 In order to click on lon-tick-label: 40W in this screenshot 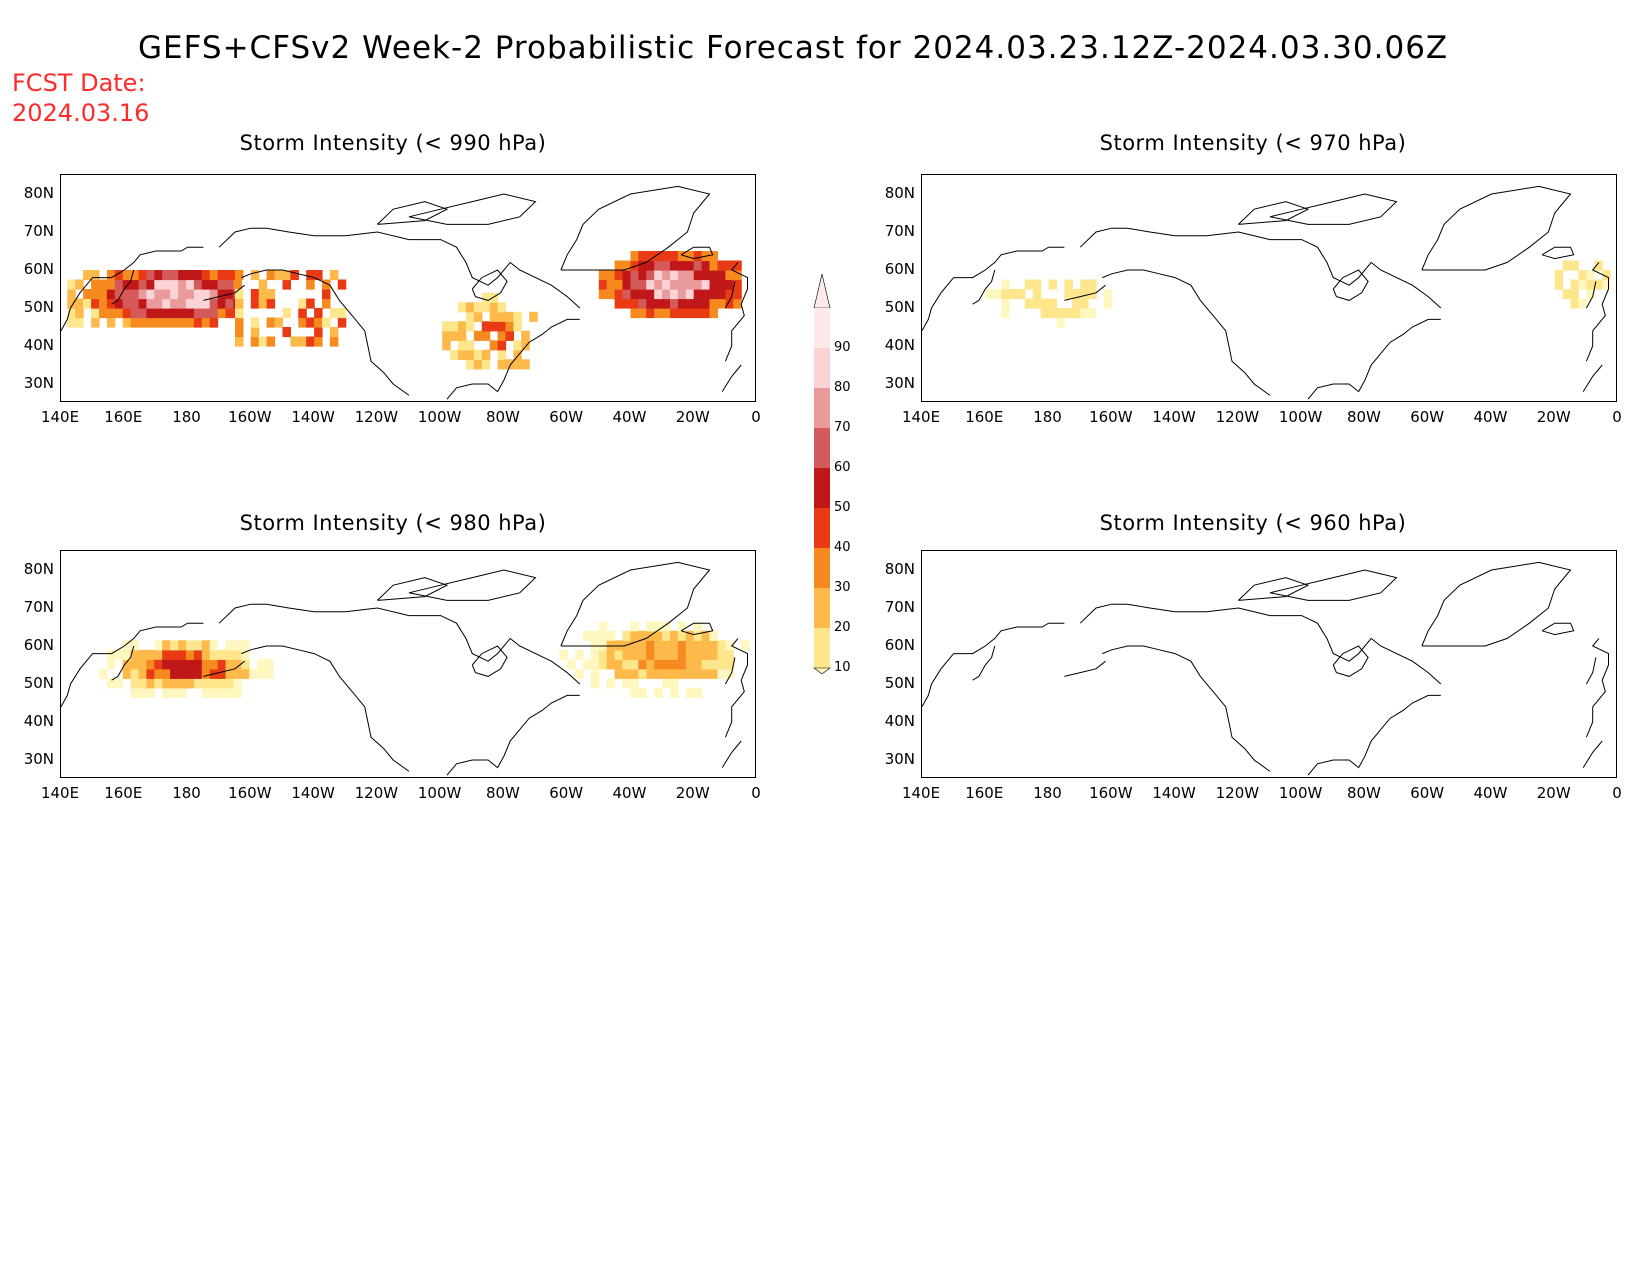, I will do `click(1490, 417)`.